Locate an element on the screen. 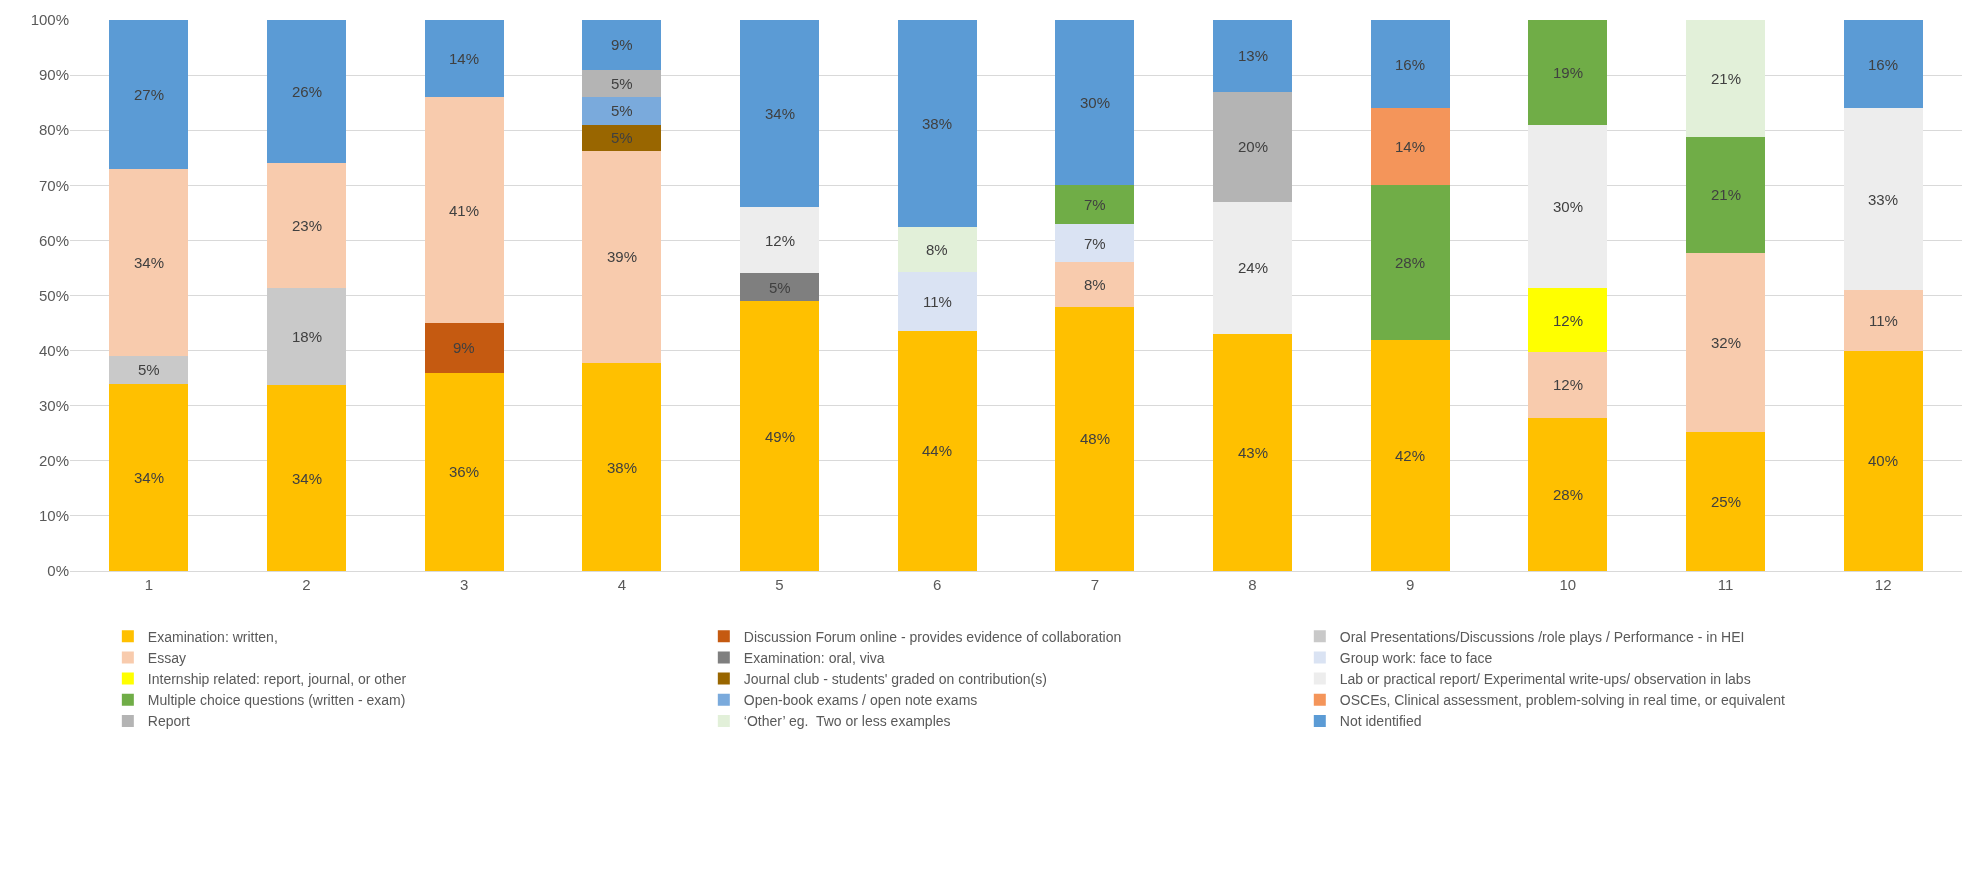  data-label: 20% is located at coordinates (1253, 146).